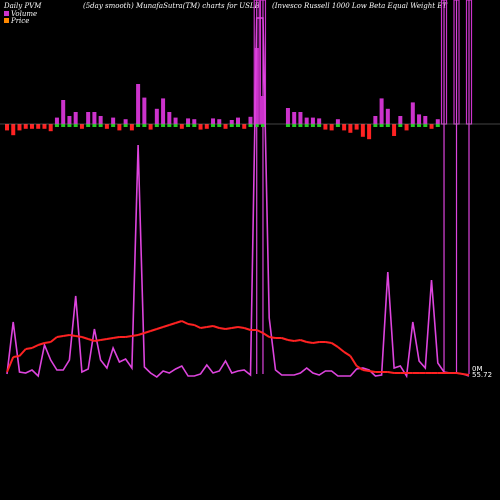  Describe the element at coordinates (22, 6) in the screenshot. I see `chart-title-left: Daily PVM` at that location.